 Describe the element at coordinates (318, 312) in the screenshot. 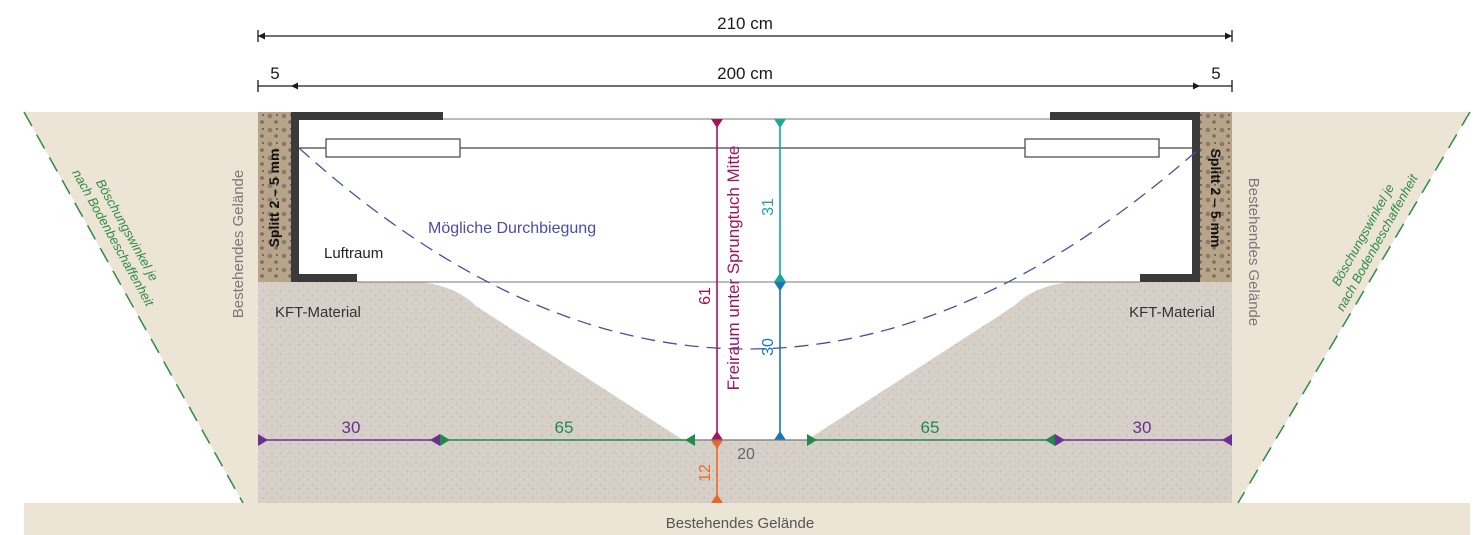

I see `fill-label-left: KFT-Material` at that location.